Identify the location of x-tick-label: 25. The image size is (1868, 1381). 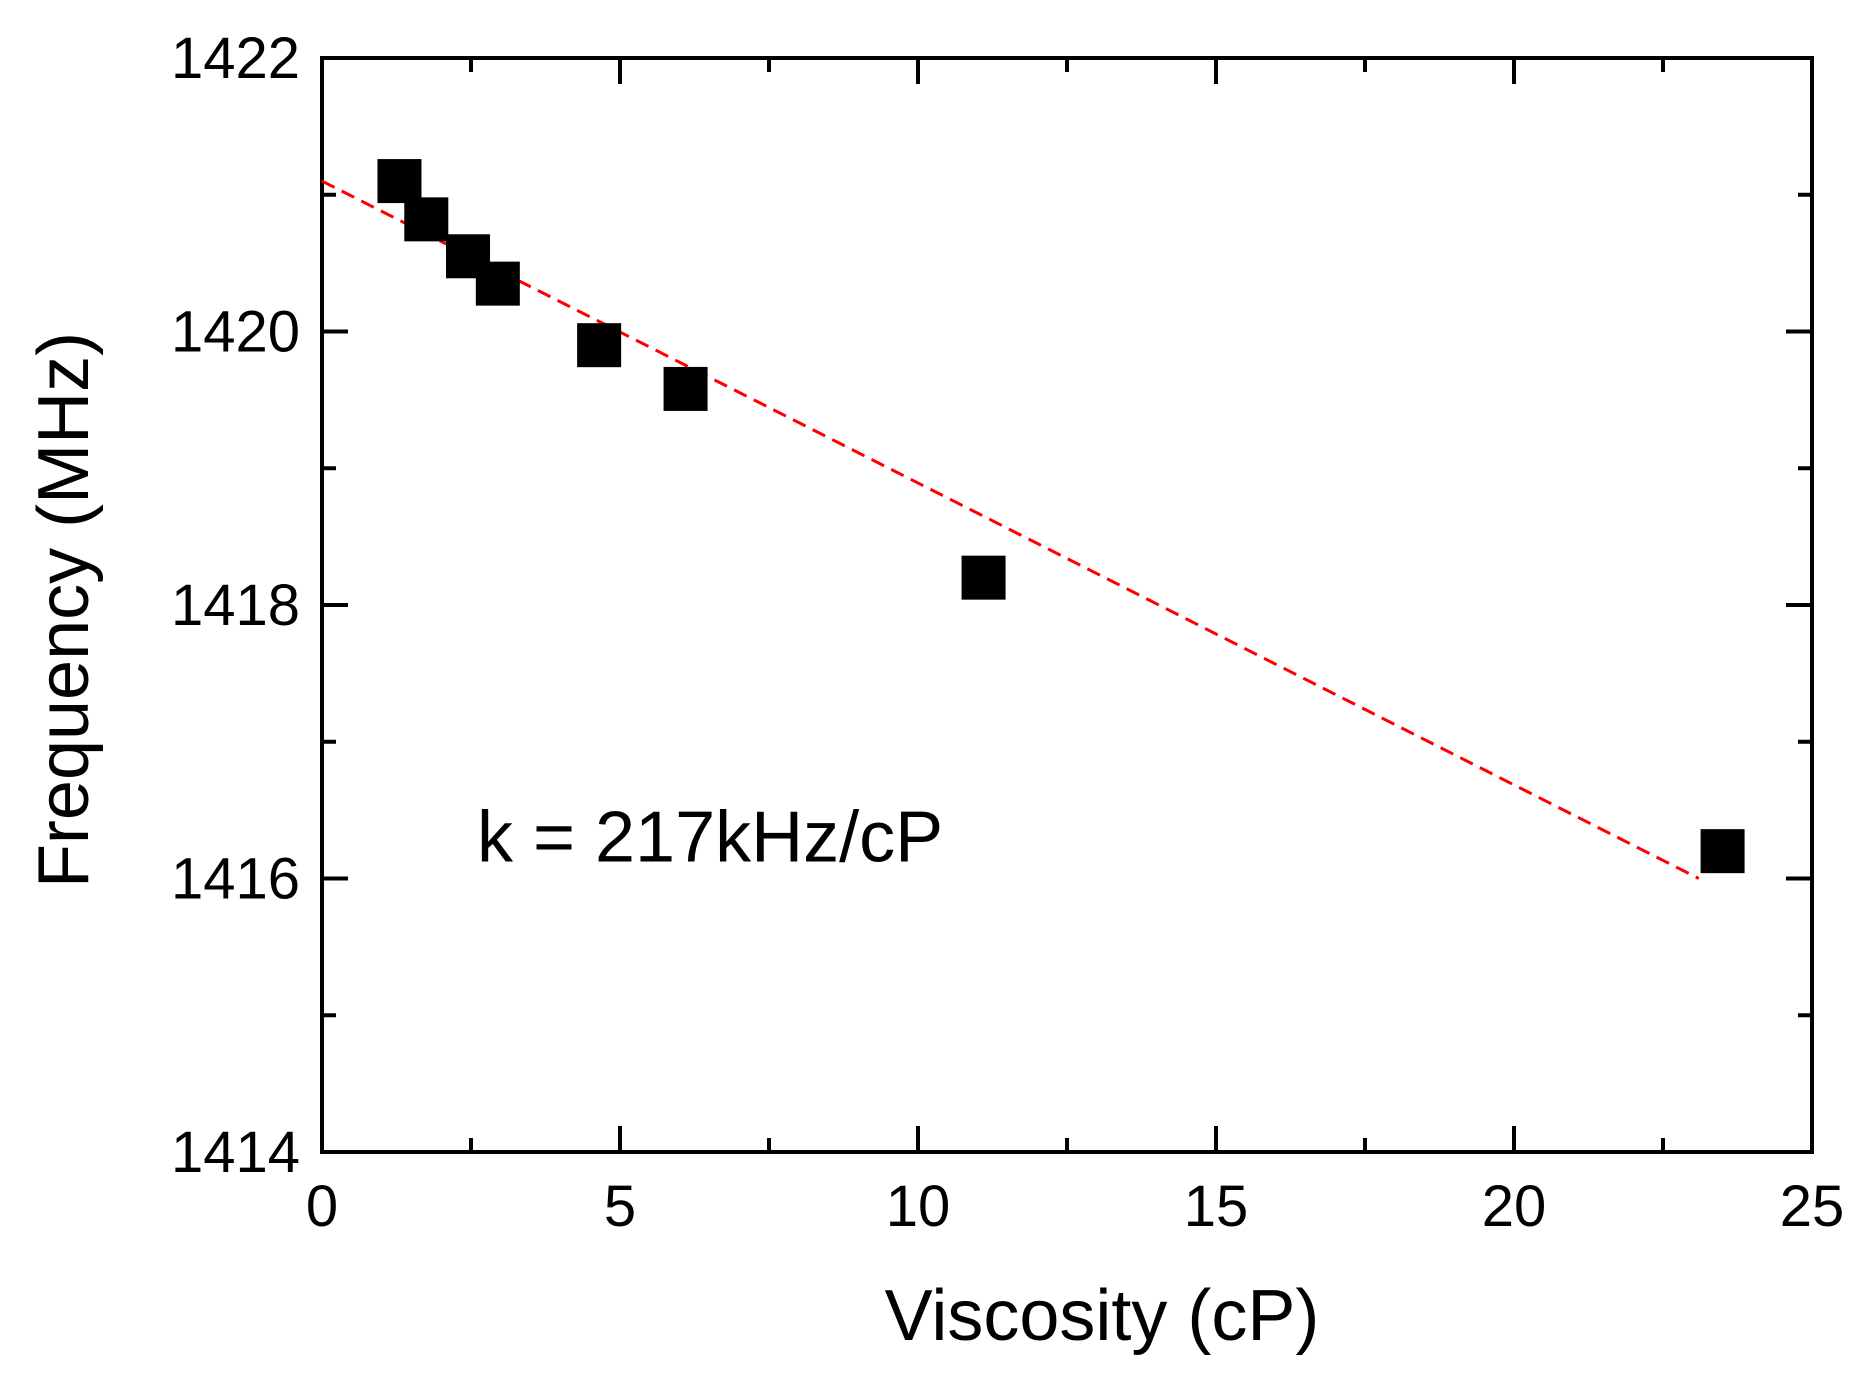
(1812, 1206).